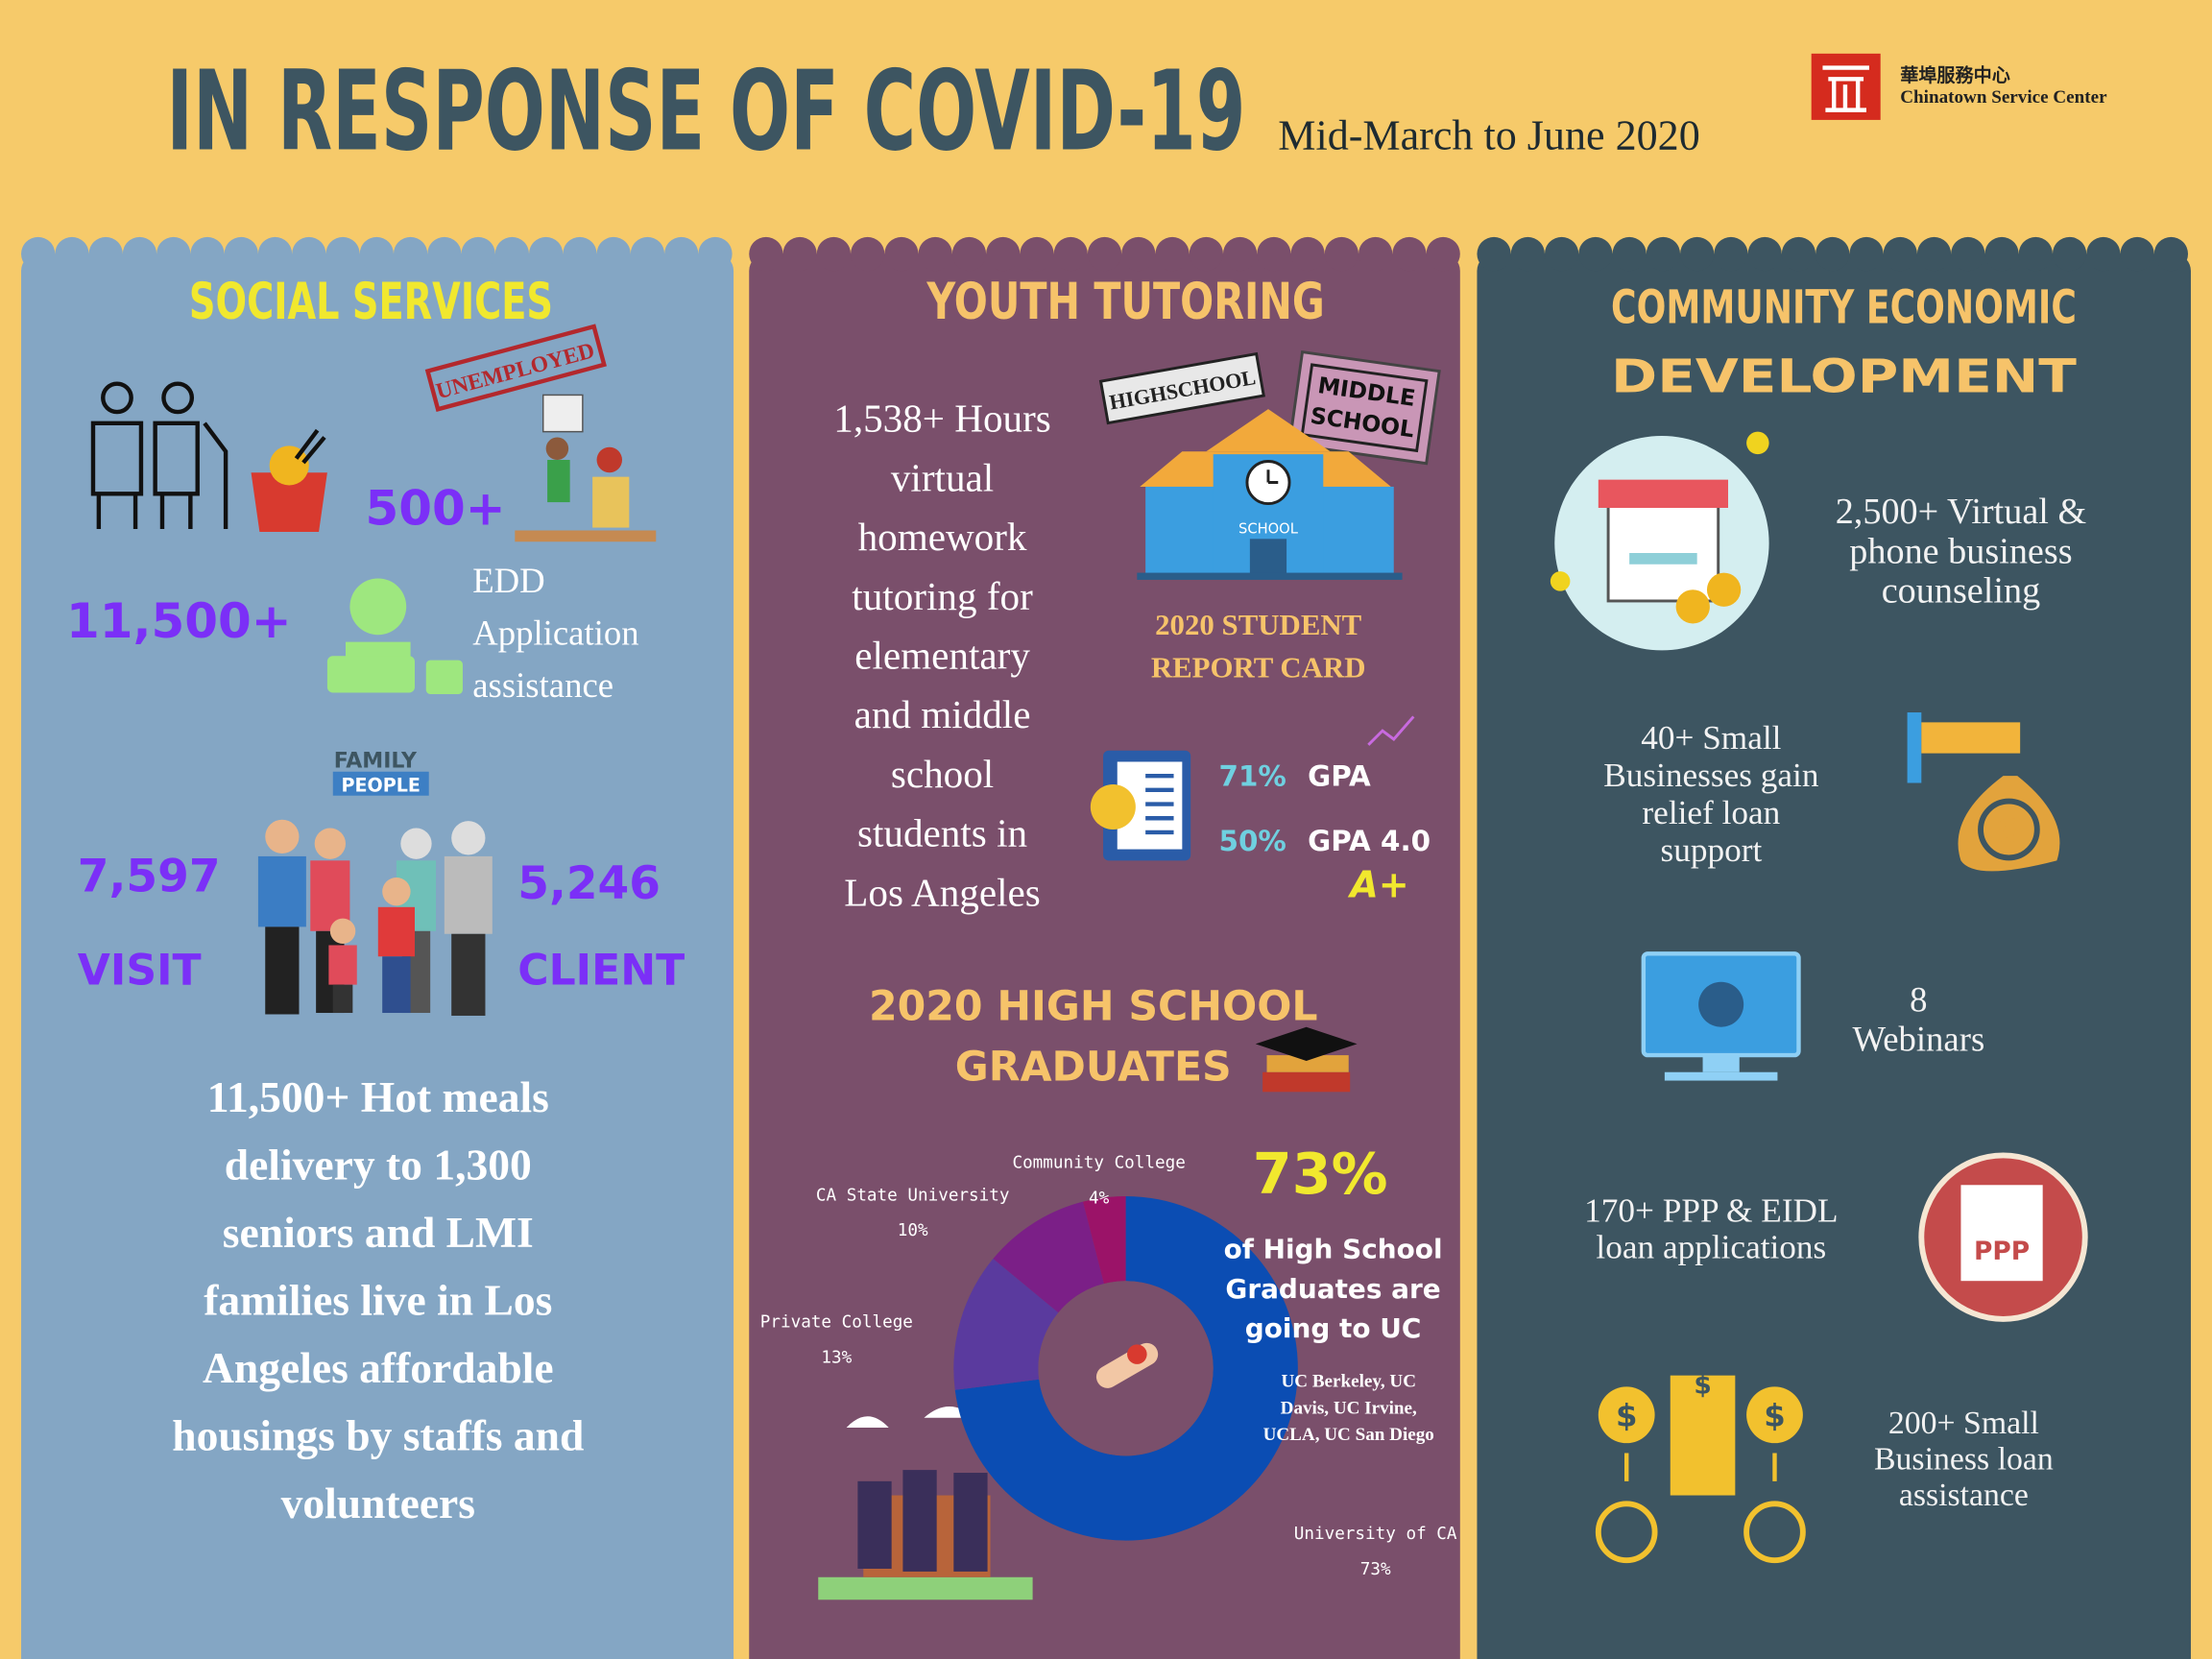  What do you see at coordinates (1268, 528) in the screenshot?
I see `school-sign: SCHOOL` at bounding box center [1268, 528].